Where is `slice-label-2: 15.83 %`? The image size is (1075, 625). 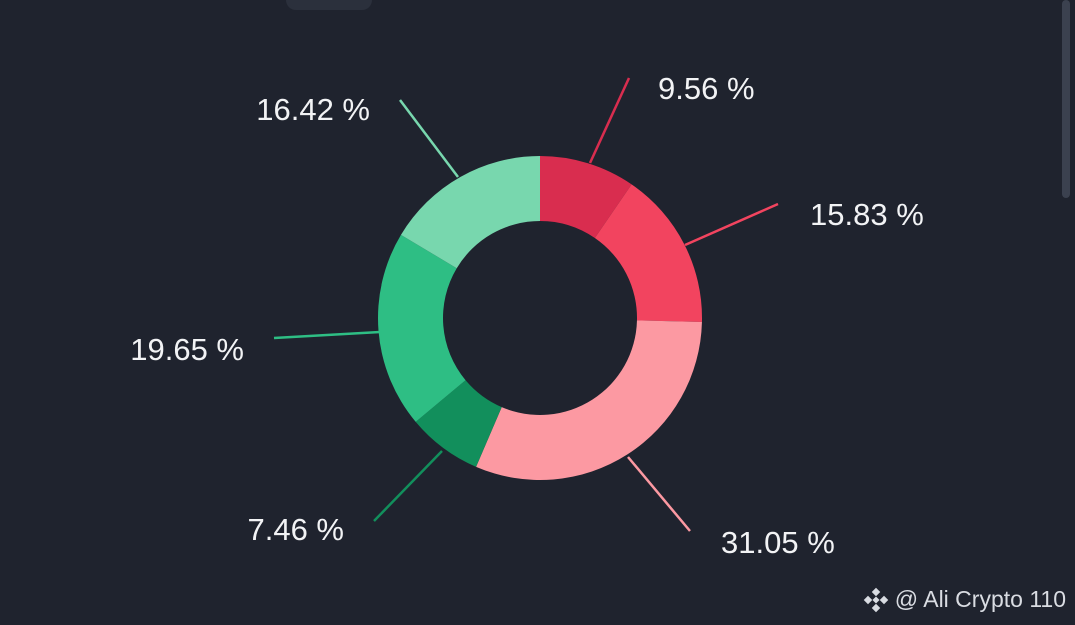 slice-label-2: 15.83 % is located at coordinates (867, 214).